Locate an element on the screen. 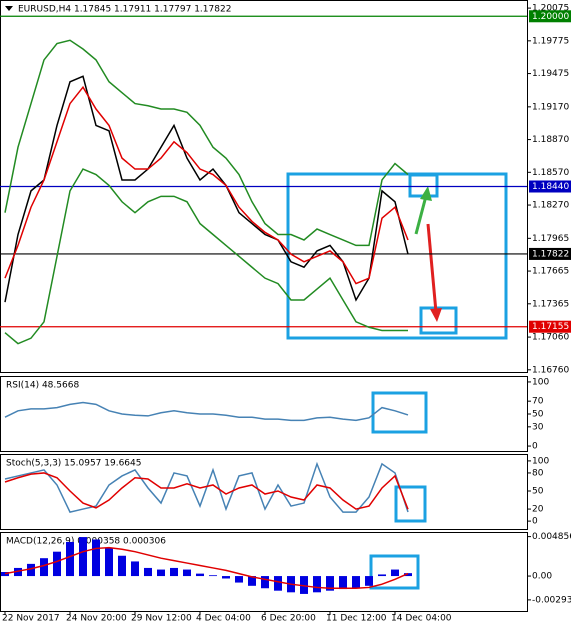 The height and width of the screenshot is (625, 571). level-label: 1.17155 is located at coordinates (550, 327).